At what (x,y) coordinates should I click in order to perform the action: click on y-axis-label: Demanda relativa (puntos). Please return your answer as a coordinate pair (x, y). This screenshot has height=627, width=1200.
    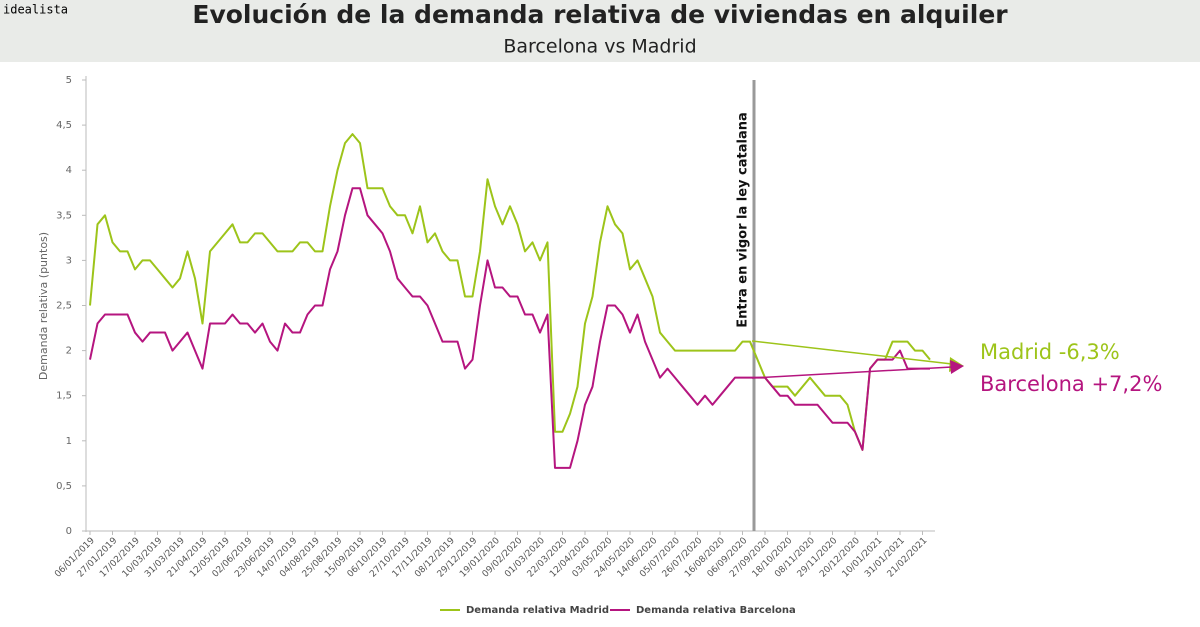
    Looking at the image, I should click on (43, 306).